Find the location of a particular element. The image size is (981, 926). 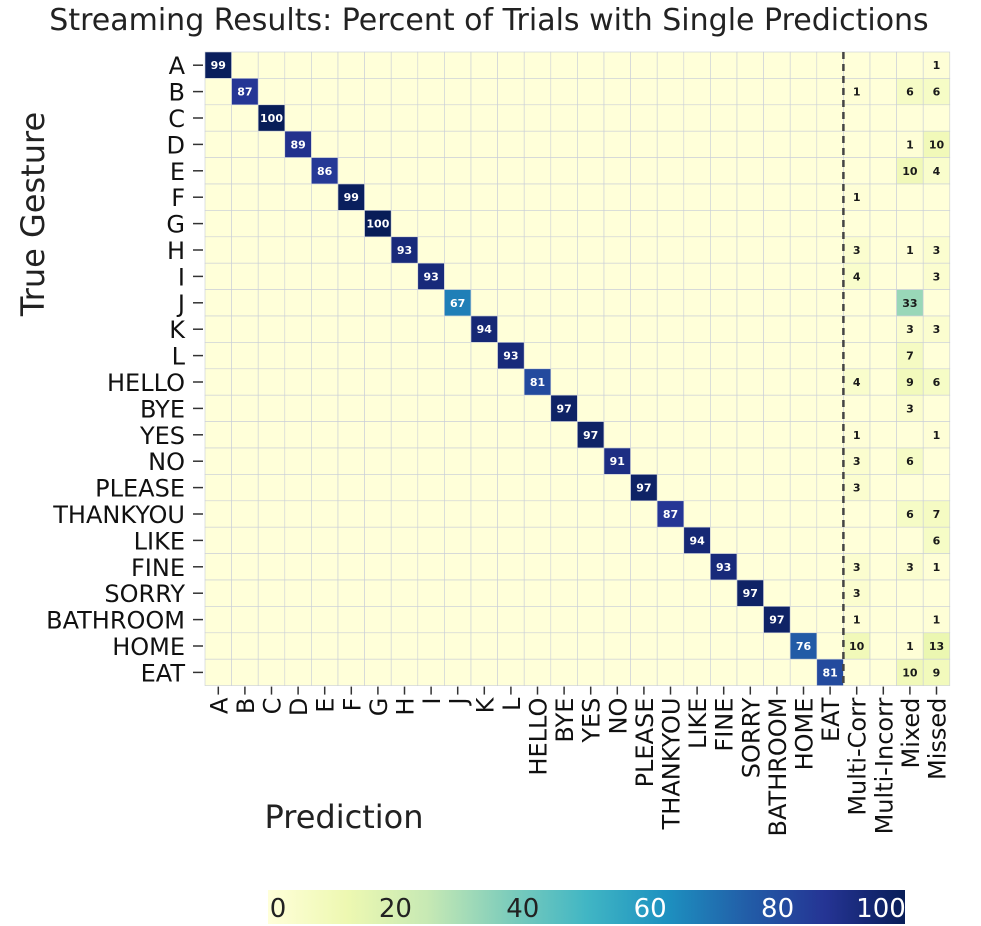

y-tick-label: NO is located at coordinates (166, 462).